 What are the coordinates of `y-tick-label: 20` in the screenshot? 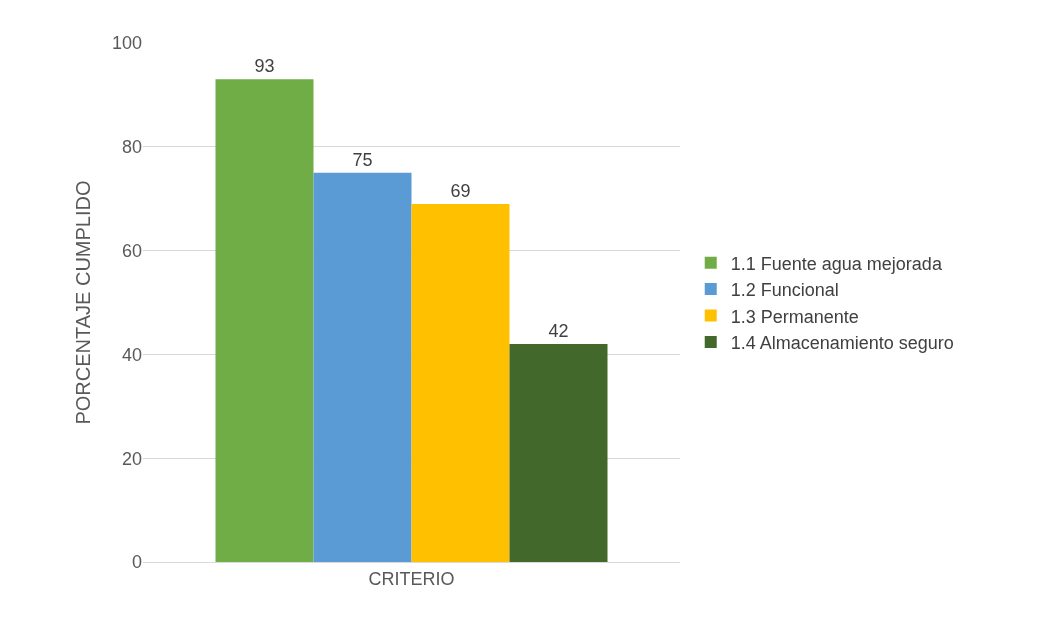 It's located at (131, 458).